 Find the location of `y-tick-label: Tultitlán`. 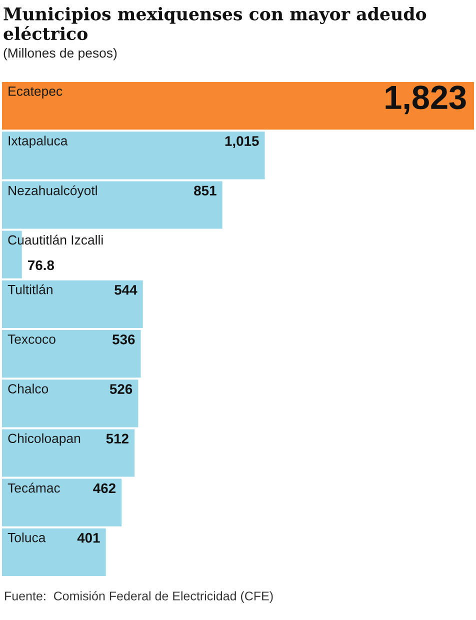

y-tick-label: Tultitlán is located at coordinates (30, 289).